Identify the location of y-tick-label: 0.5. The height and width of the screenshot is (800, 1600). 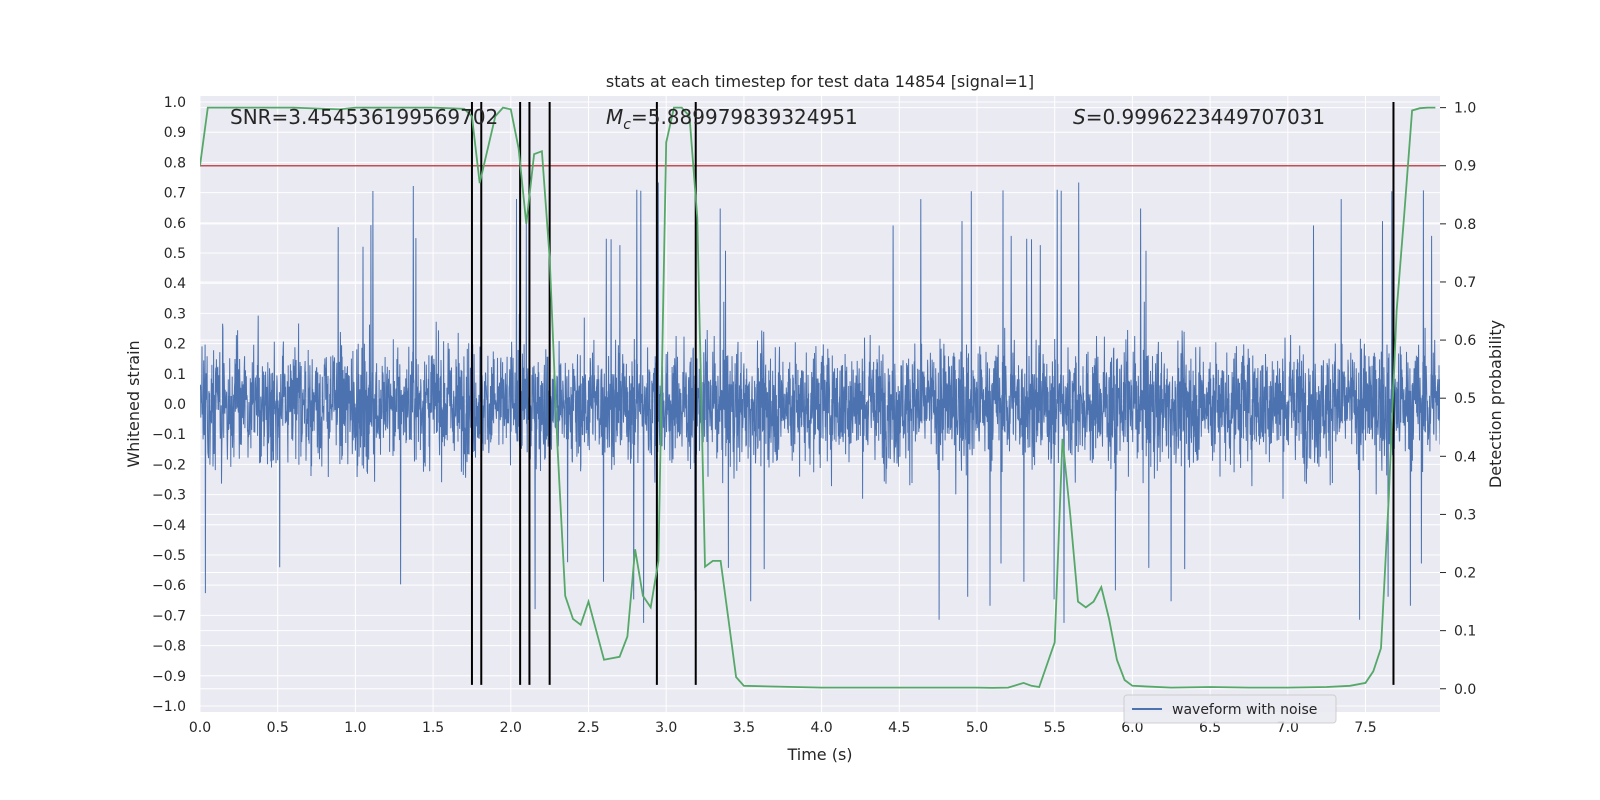
(175, 254).